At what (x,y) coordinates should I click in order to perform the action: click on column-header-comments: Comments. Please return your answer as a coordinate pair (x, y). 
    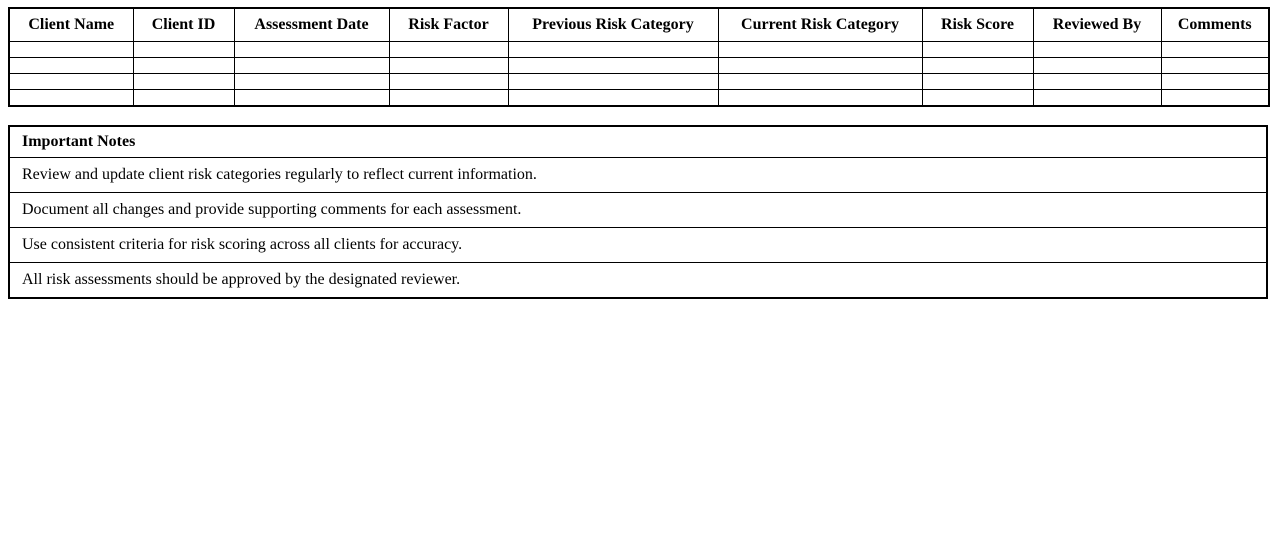
    Looking at the image, I should click on (1215, 24).